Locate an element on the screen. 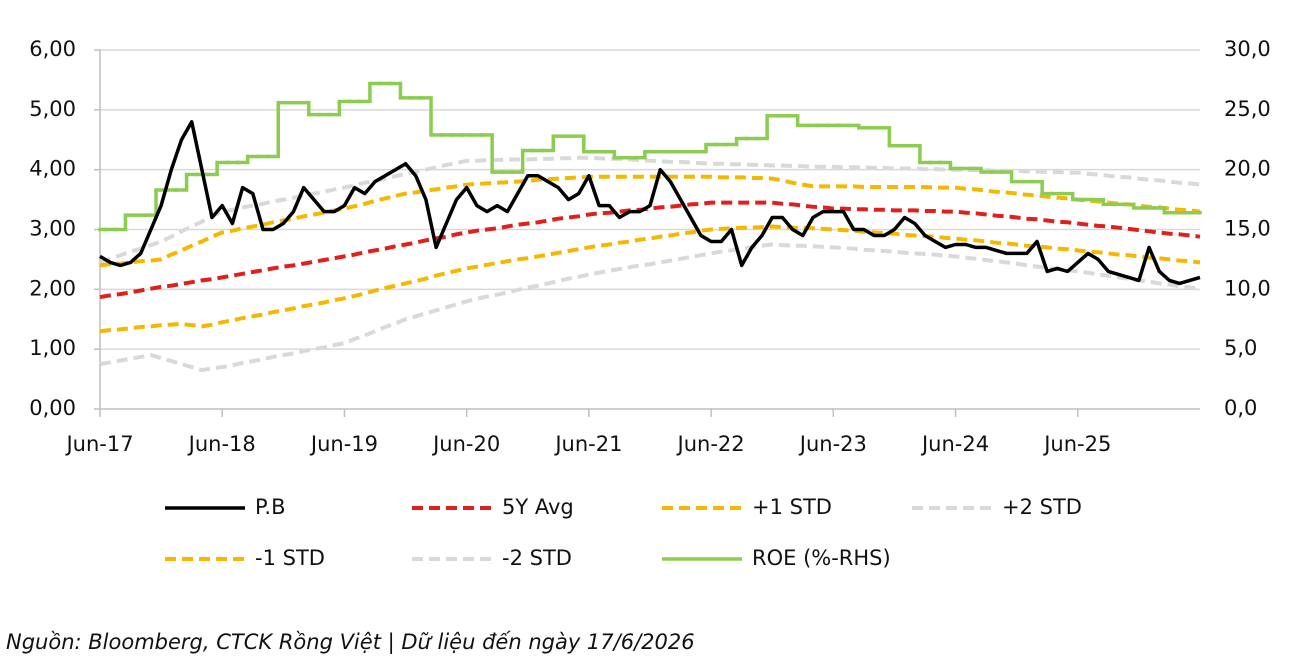  y2-tick-label: 0,0 is located at coordinates (1240, 408).